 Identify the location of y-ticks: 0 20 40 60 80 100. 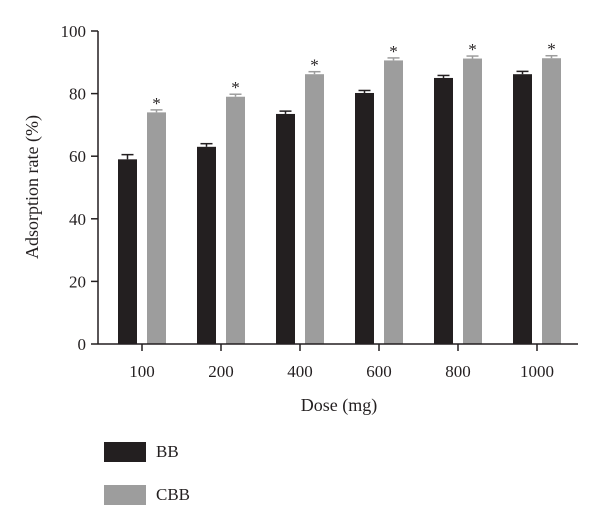
(79, 188).